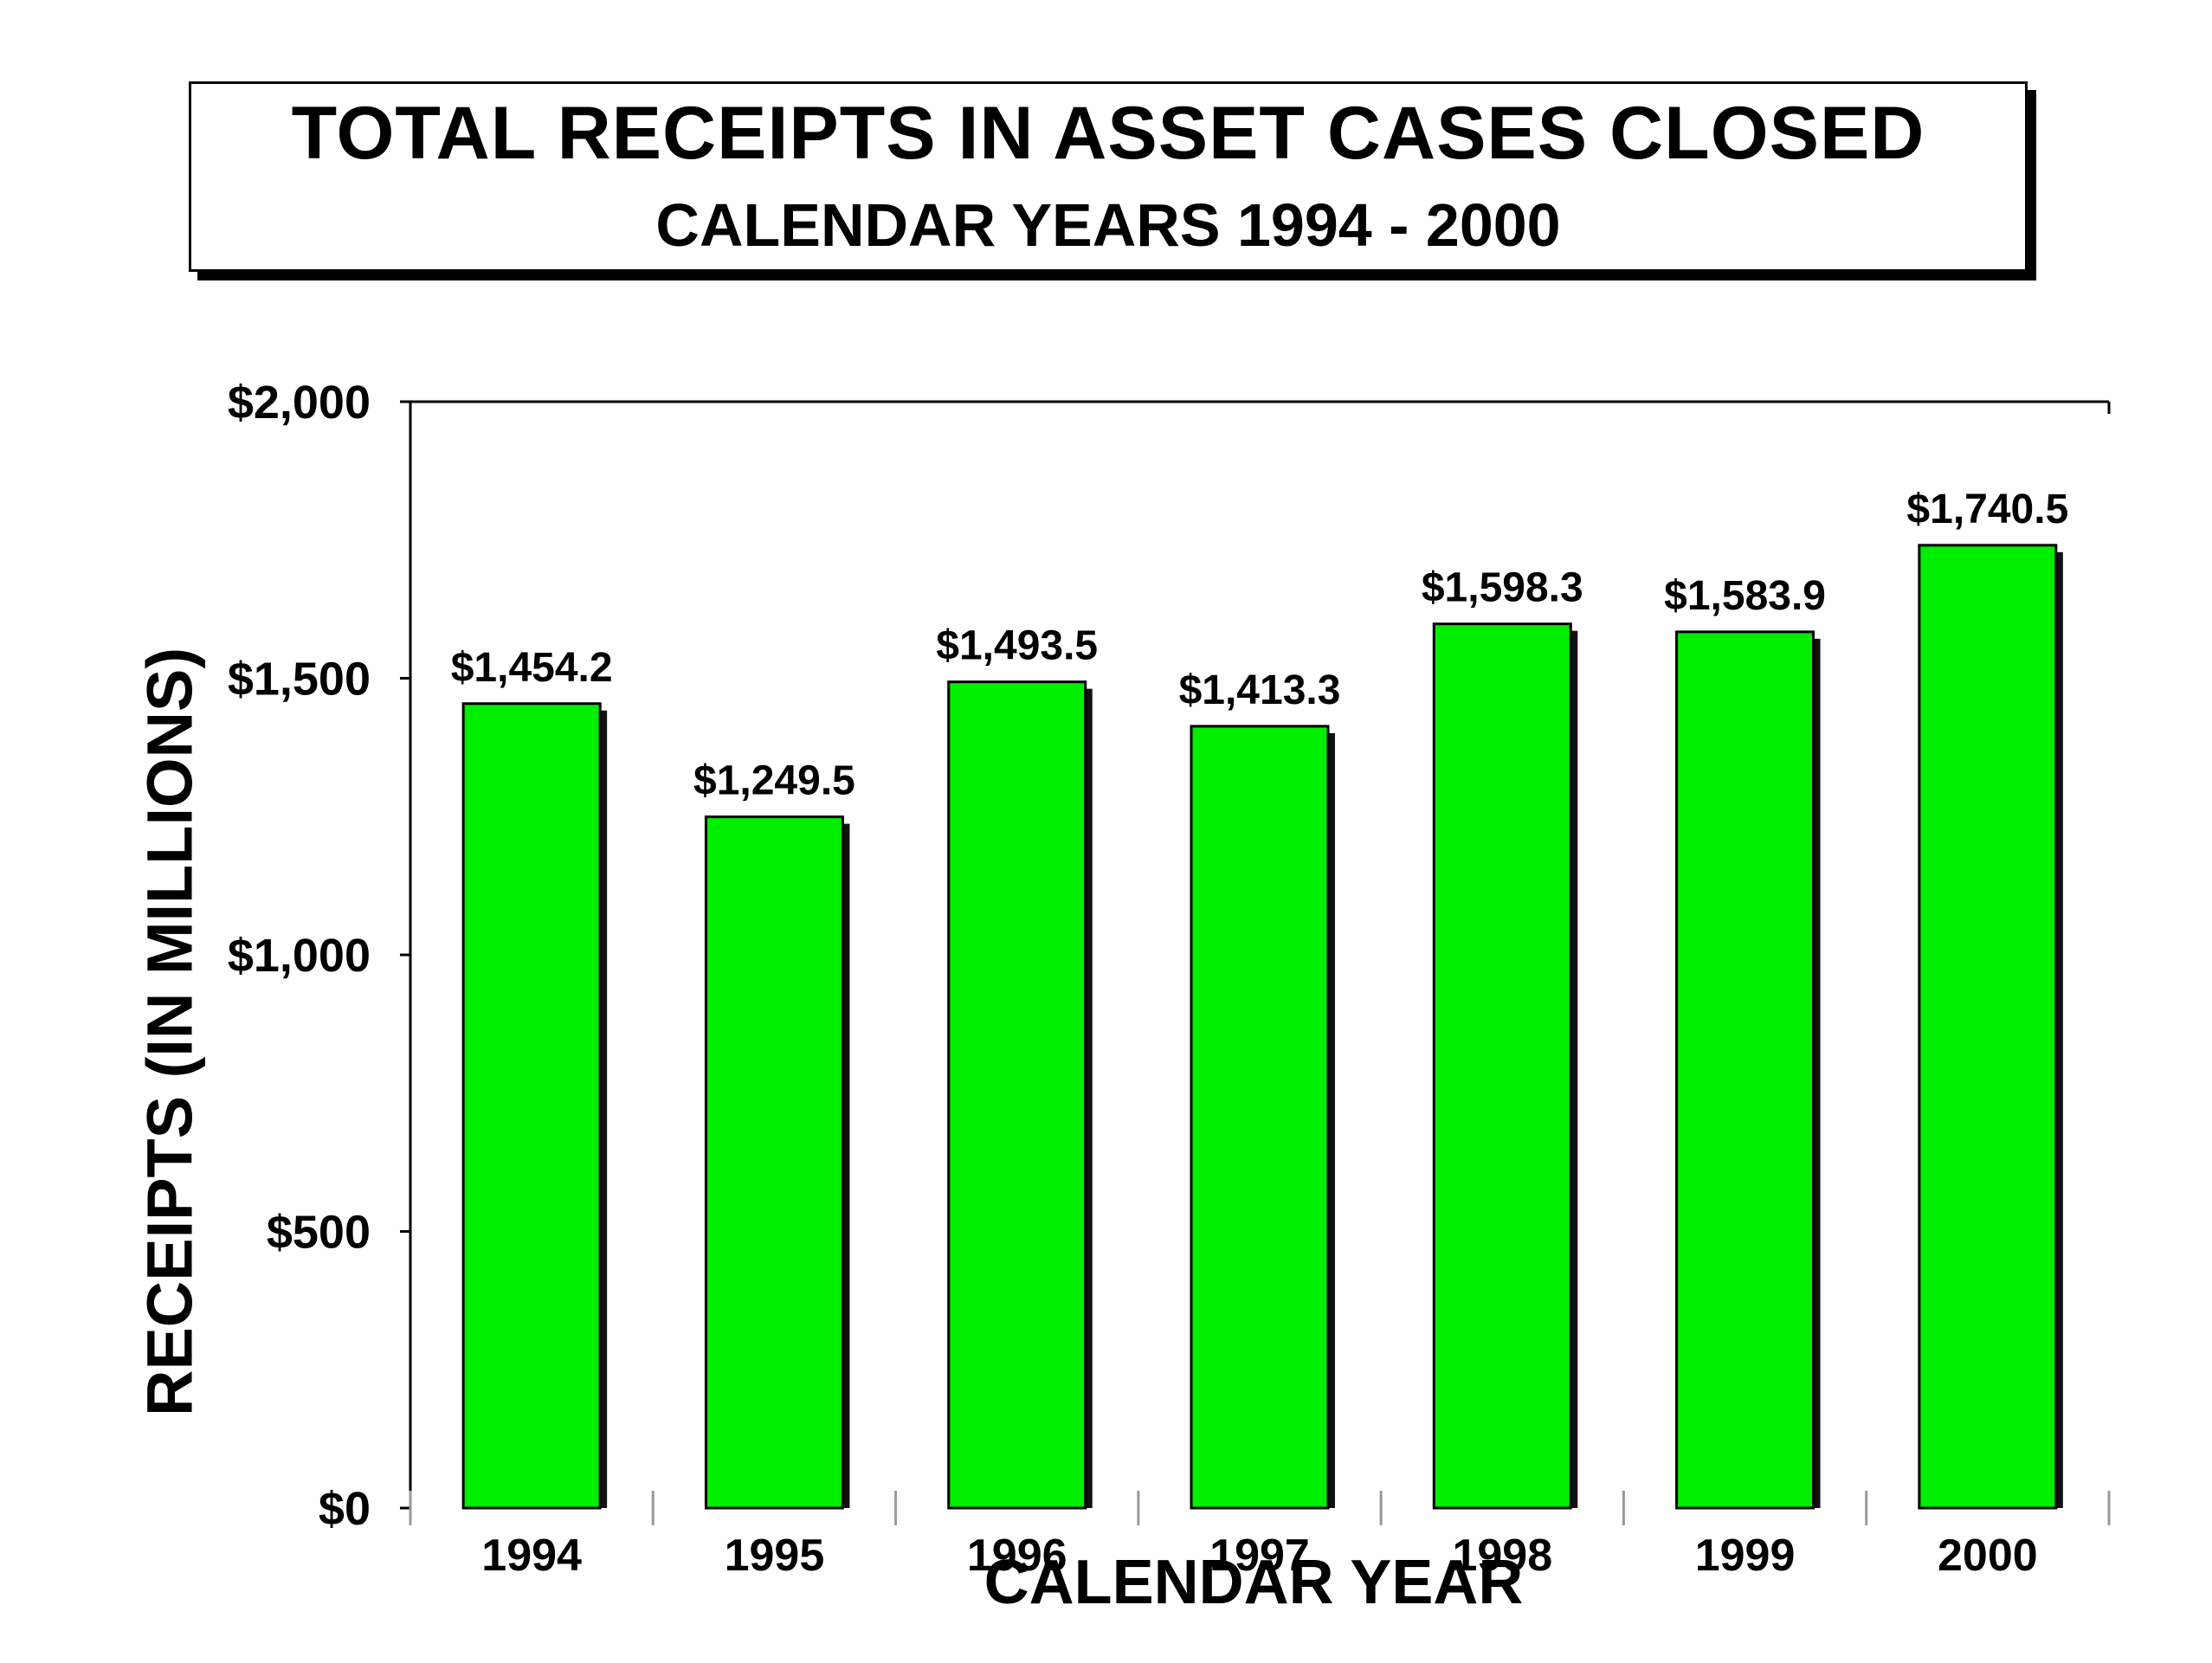  I want to click on x-tick-label: 2000, so click(1988, 1556).